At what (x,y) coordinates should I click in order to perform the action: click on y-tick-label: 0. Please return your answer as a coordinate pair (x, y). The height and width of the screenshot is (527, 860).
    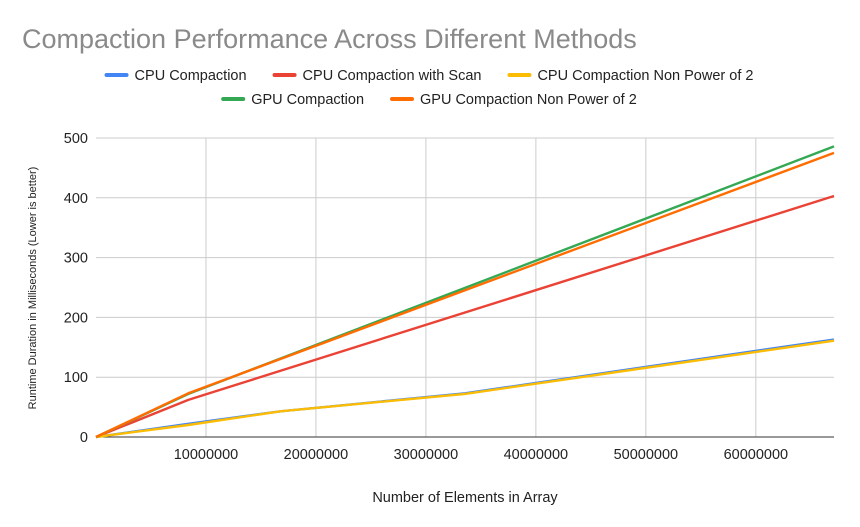
    Looking at the image, I should click on (84, 438).